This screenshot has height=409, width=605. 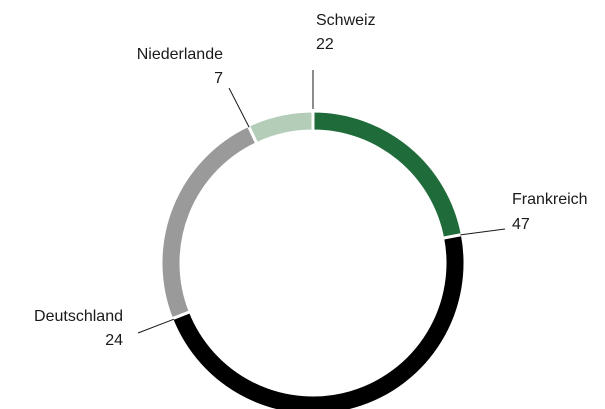 I want to click on label-schweiz-name: Schweiz, so click(x=346, y=20).